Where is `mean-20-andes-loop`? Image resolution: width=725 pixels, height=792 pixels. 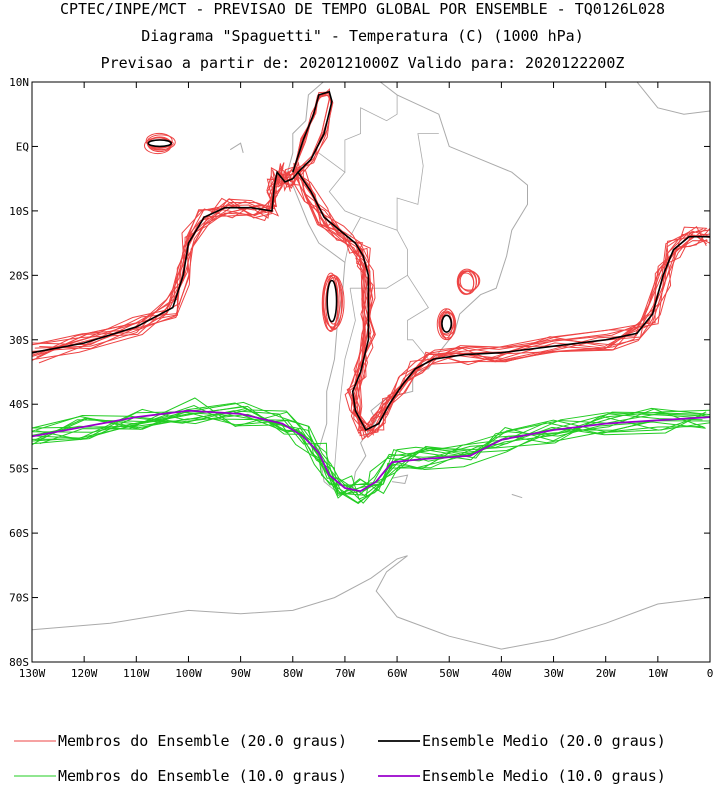 mean-20-andes-loop is located at coordinates (312, 131).